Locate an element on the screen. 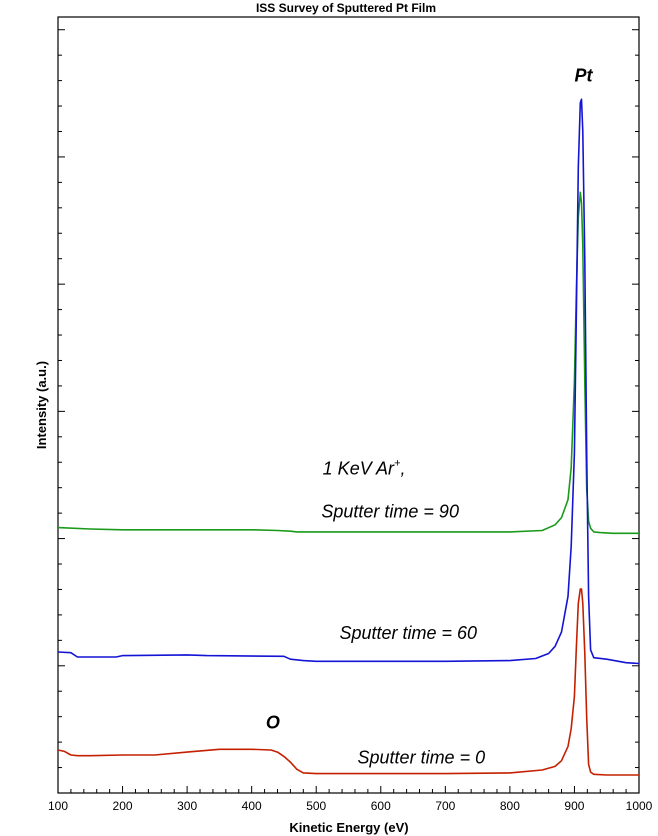  x-tick-label: 300 is located at coordinates (187, 806).